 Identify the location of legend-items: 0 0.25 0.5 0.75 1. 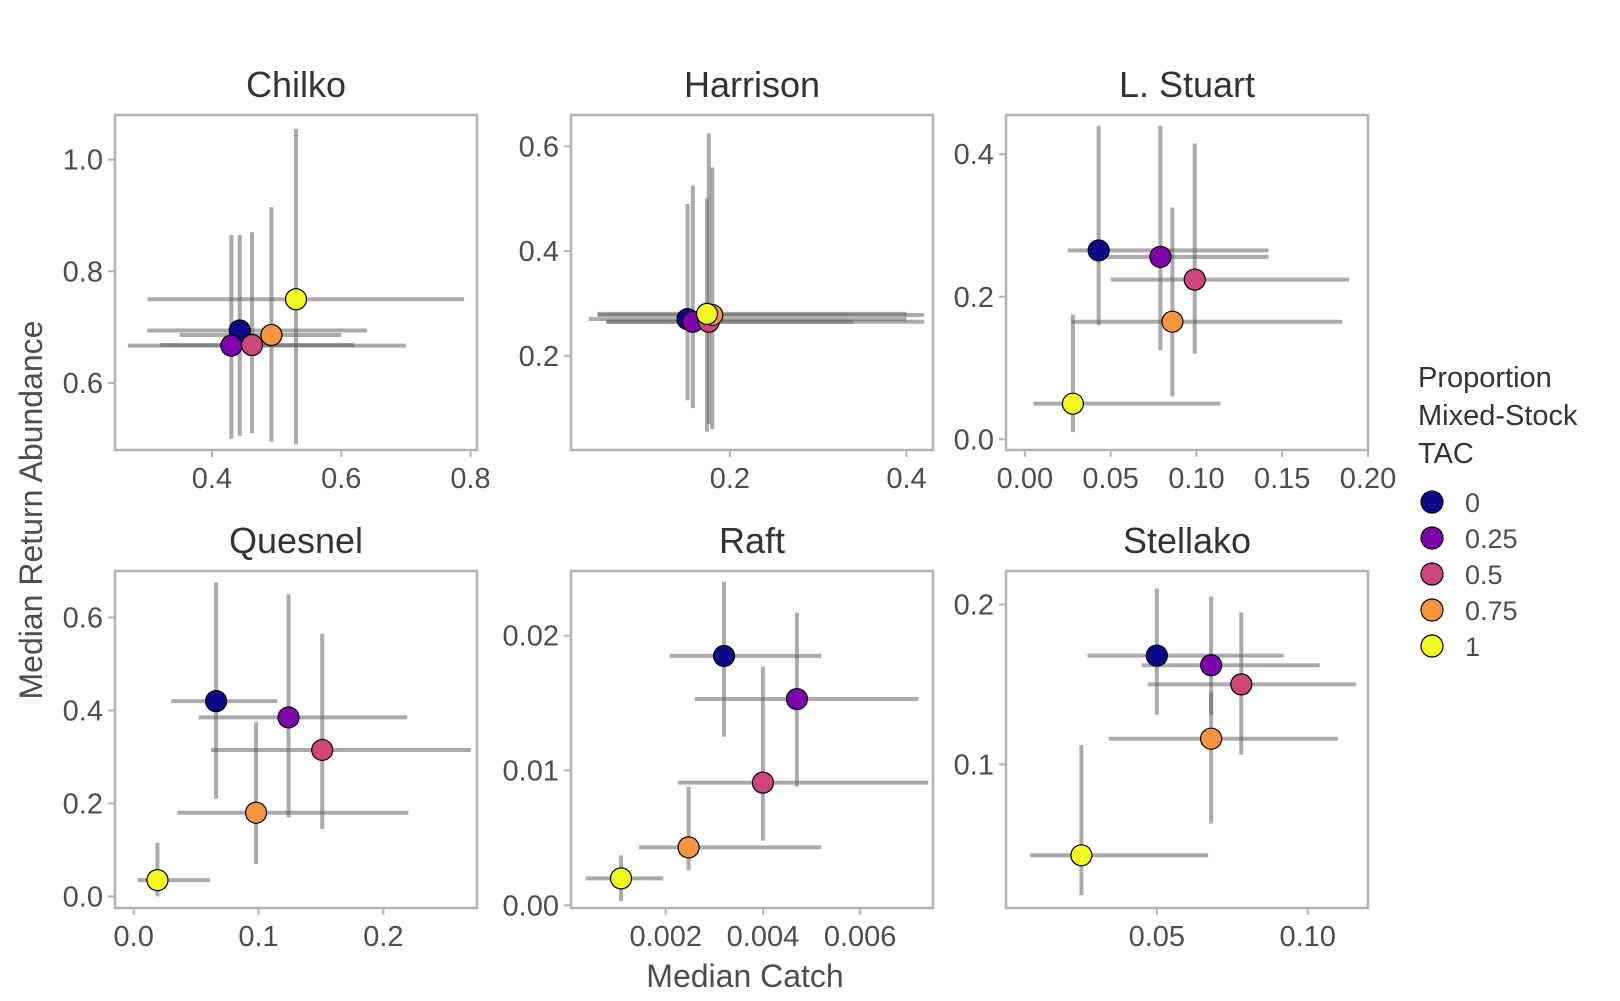
(1469, 575).